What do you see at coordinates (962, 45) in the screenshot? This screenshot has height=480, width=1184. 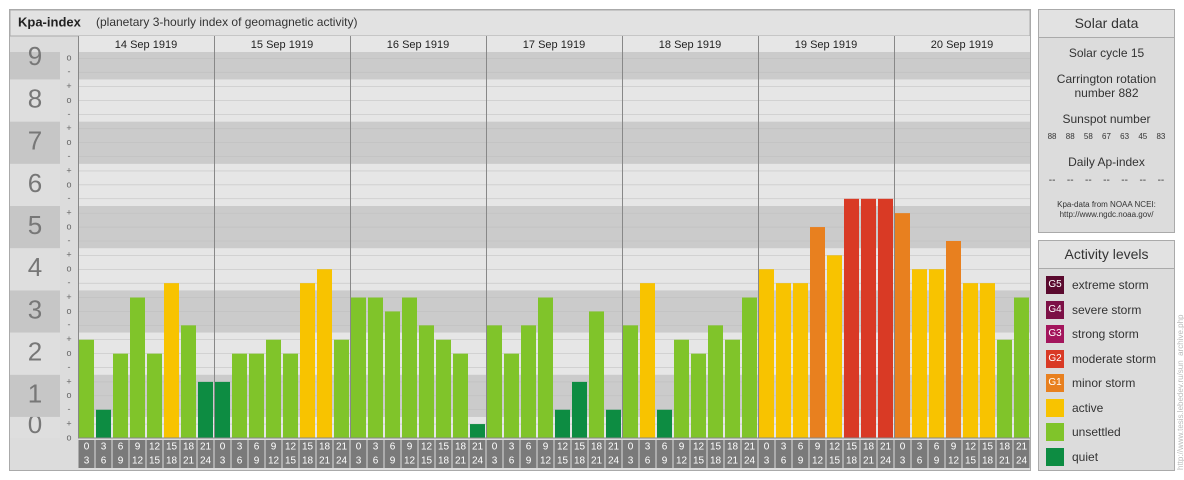 I see `date-label: 20 Sep 1919` at bounding box center [962, 45].